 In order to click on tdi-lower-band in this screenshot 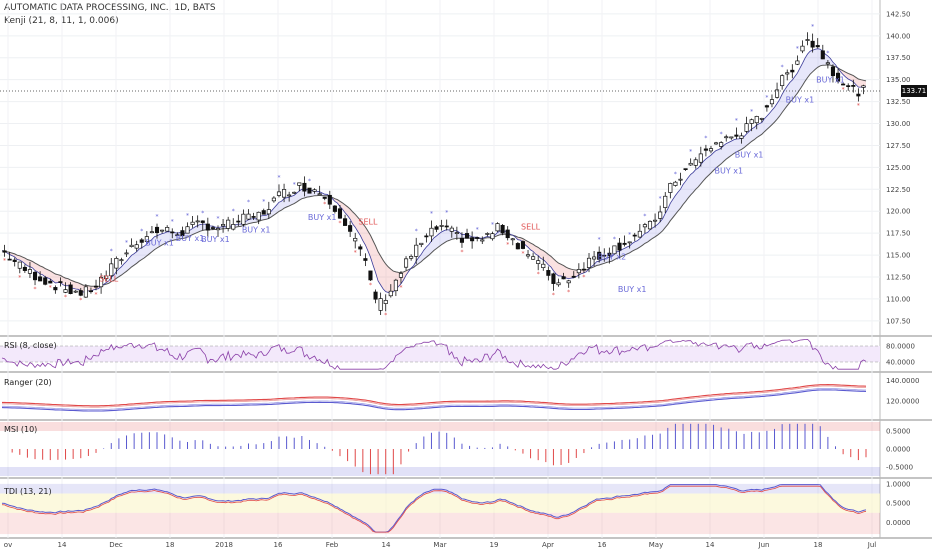, I will do `click(440, 523)`.